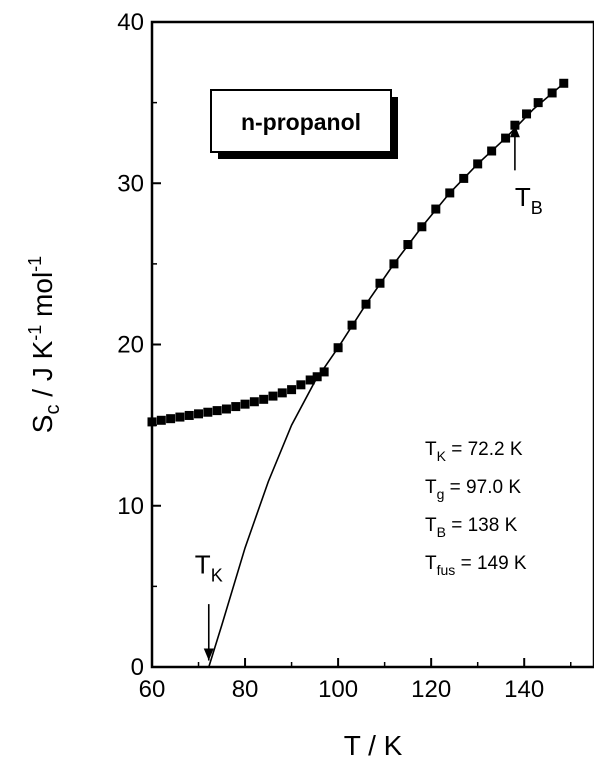 The image size is (594, 757). Describe the element at coordinates (53, 410) in the screenshot. I see `y-axis-title-sub: c` at that location.